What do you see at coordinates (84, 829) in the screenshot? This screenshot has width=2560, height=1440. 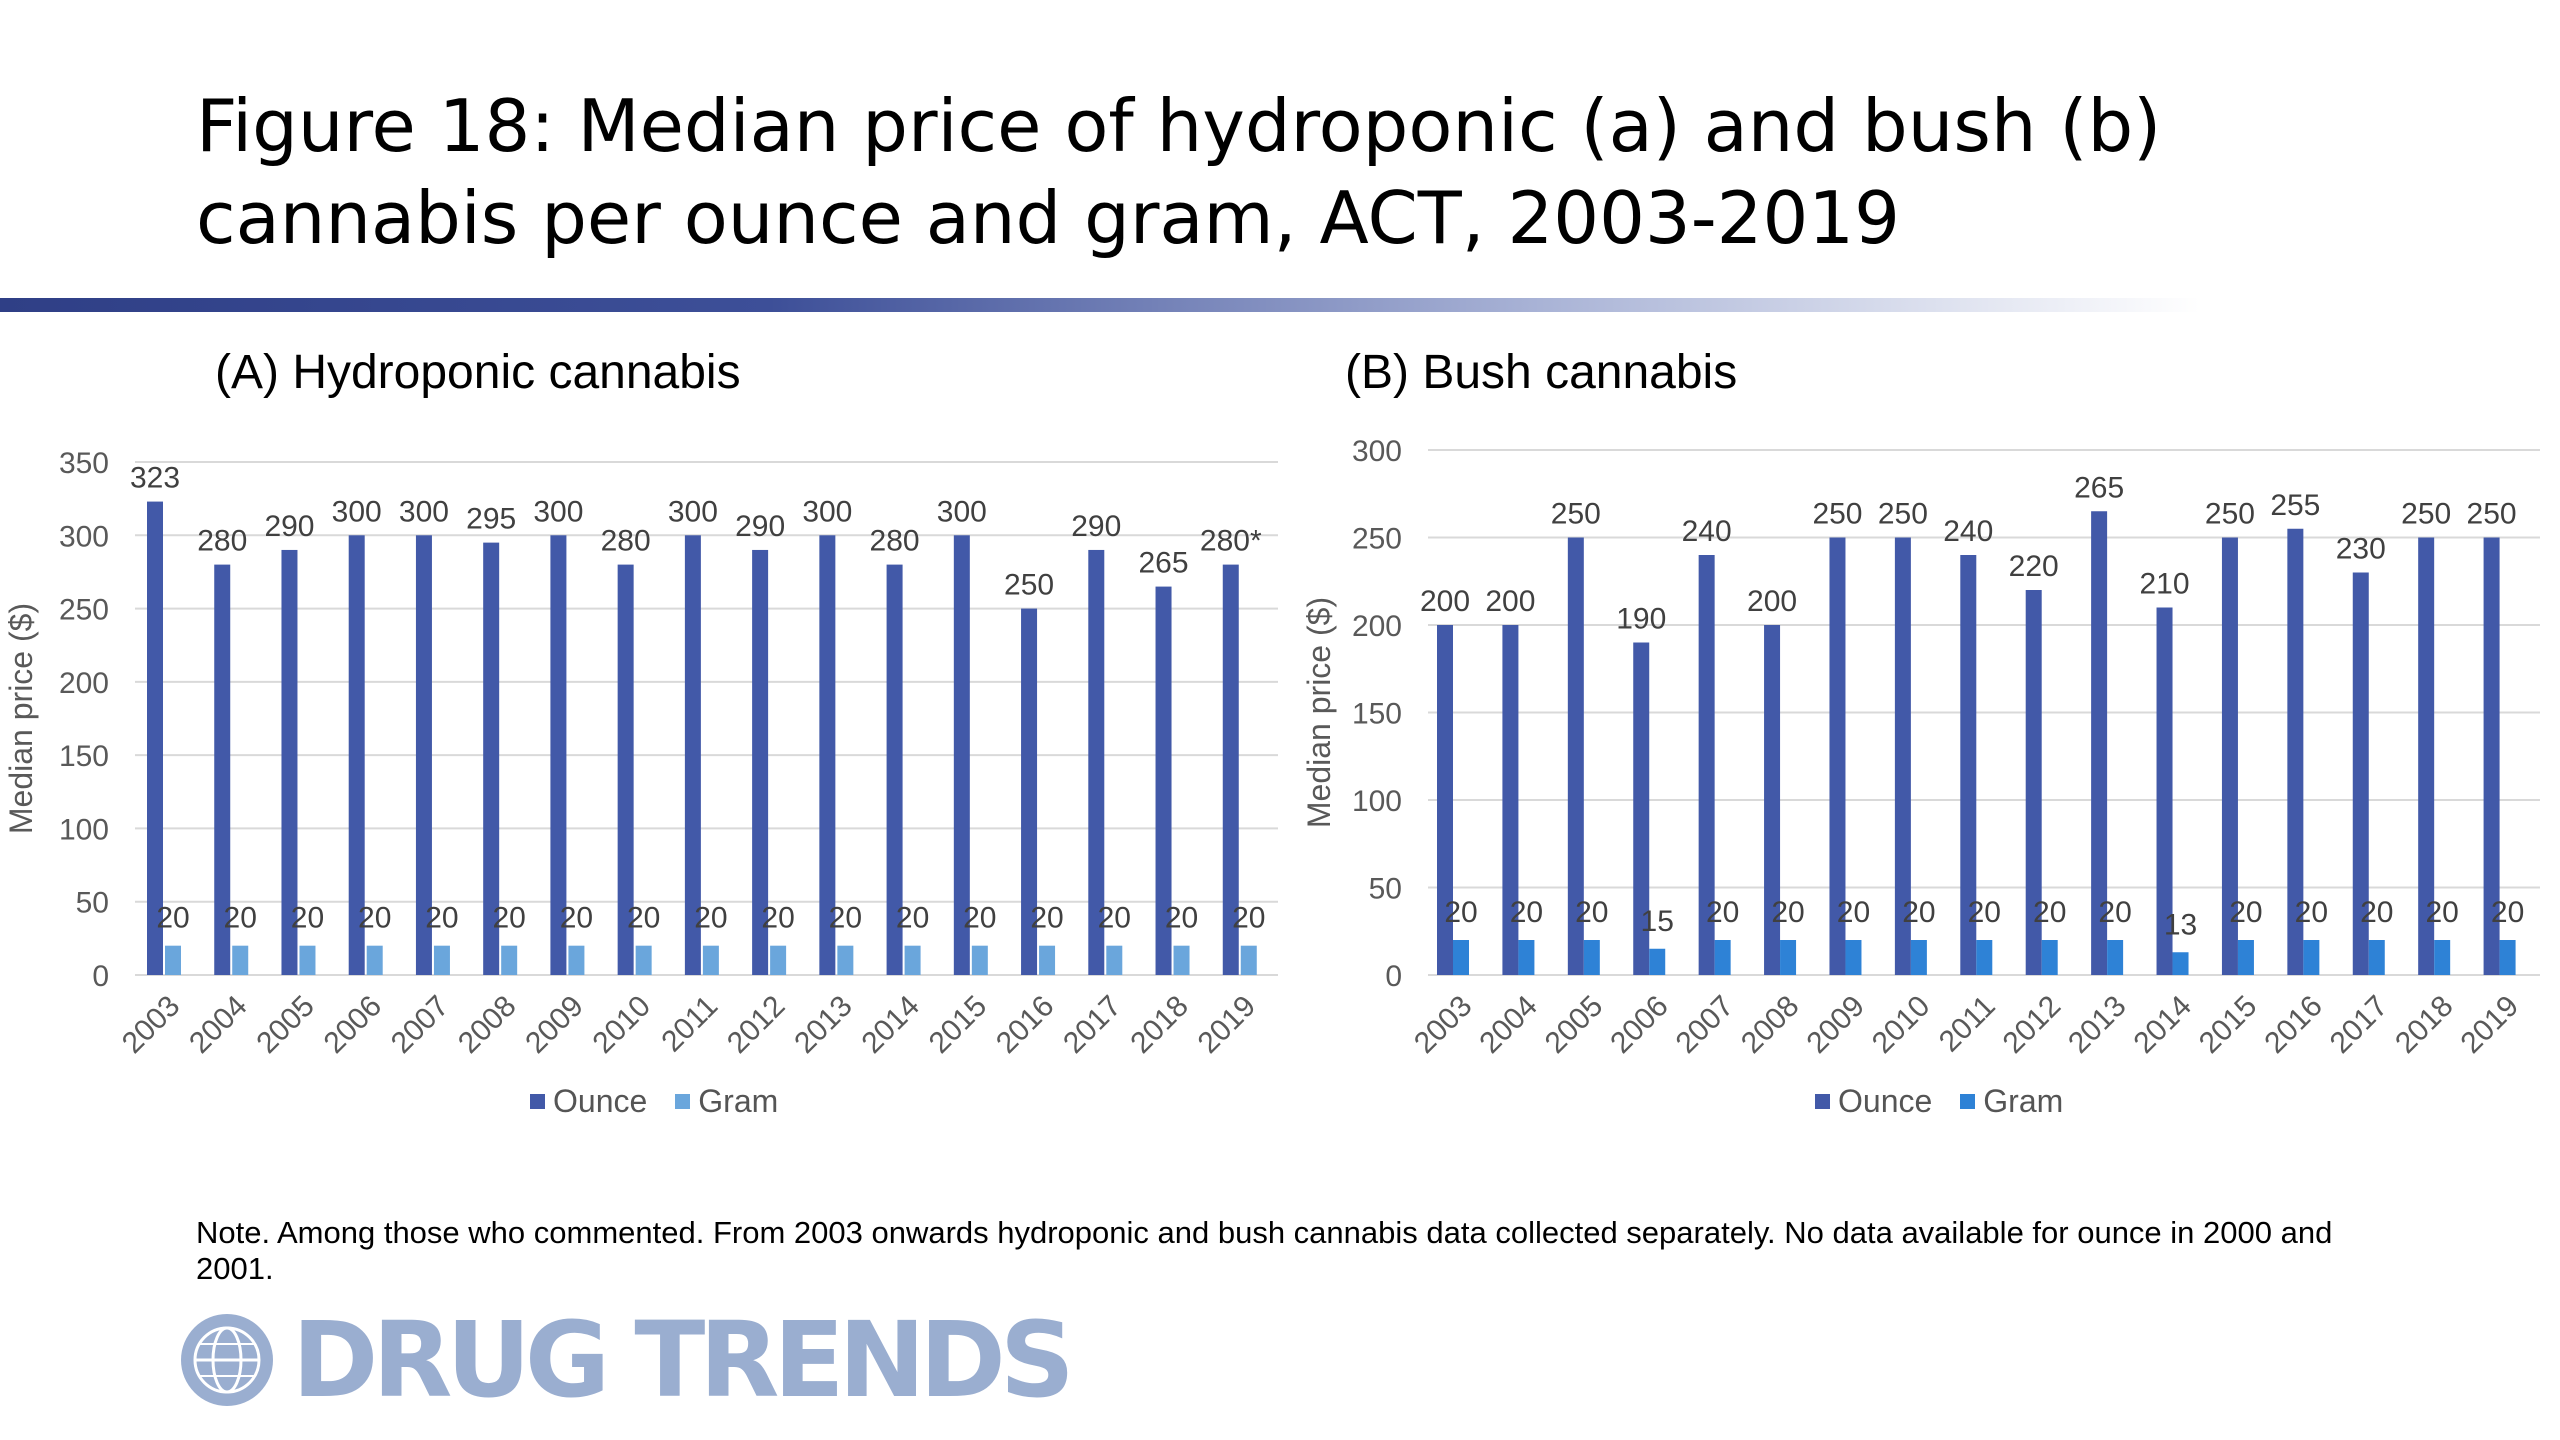 I see `y-tick-label: 100` at bounding box center [84, 829].